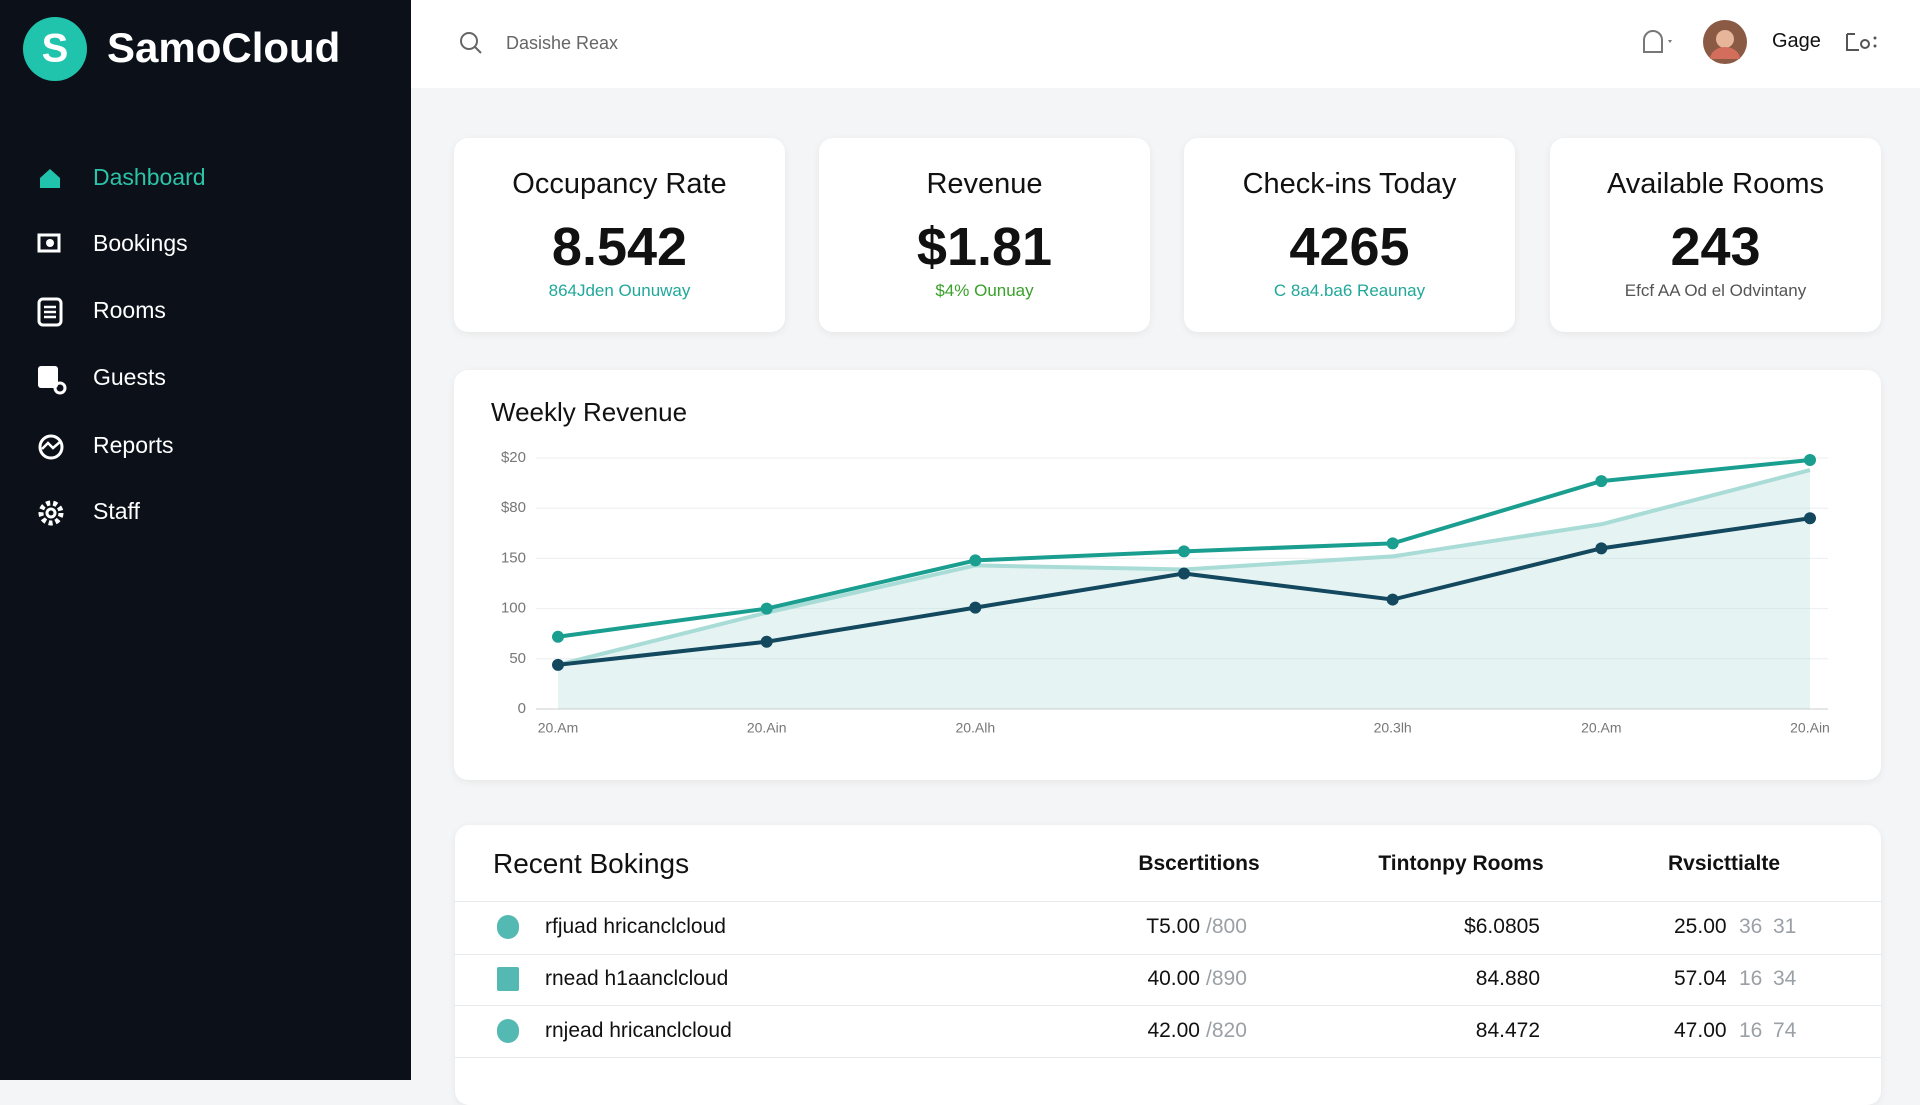 Image resolution: width=1920 pixels, height=1105 pixels. I want to click on column-header: Bscertitions, so click(1199, 863).